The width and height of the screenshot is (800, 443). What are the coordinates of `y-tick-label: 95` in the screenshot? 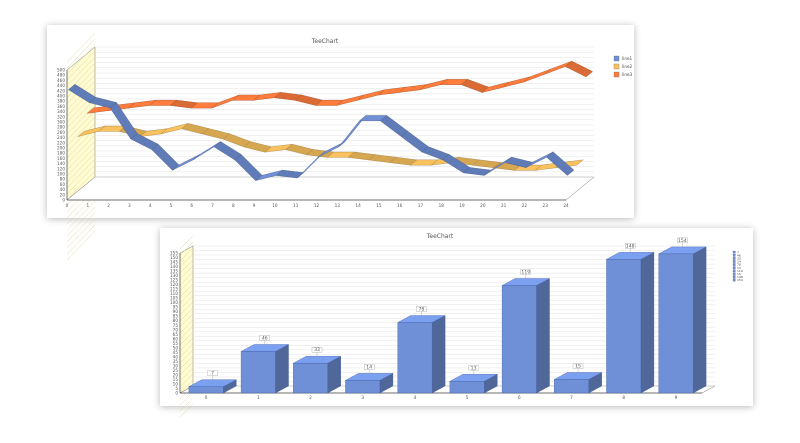 It's located at (176, 307).